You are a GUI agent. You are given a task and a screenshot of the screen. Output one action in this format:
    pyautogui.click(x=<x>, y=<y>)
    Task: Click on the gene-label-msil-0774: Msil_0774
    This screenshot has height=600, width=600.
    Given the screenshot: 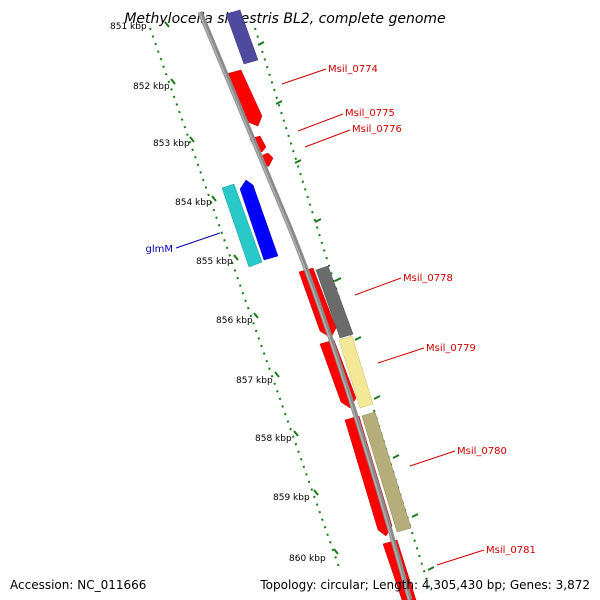 What is the action you would take?
    pyautogui.click(x=353, y=69)
    